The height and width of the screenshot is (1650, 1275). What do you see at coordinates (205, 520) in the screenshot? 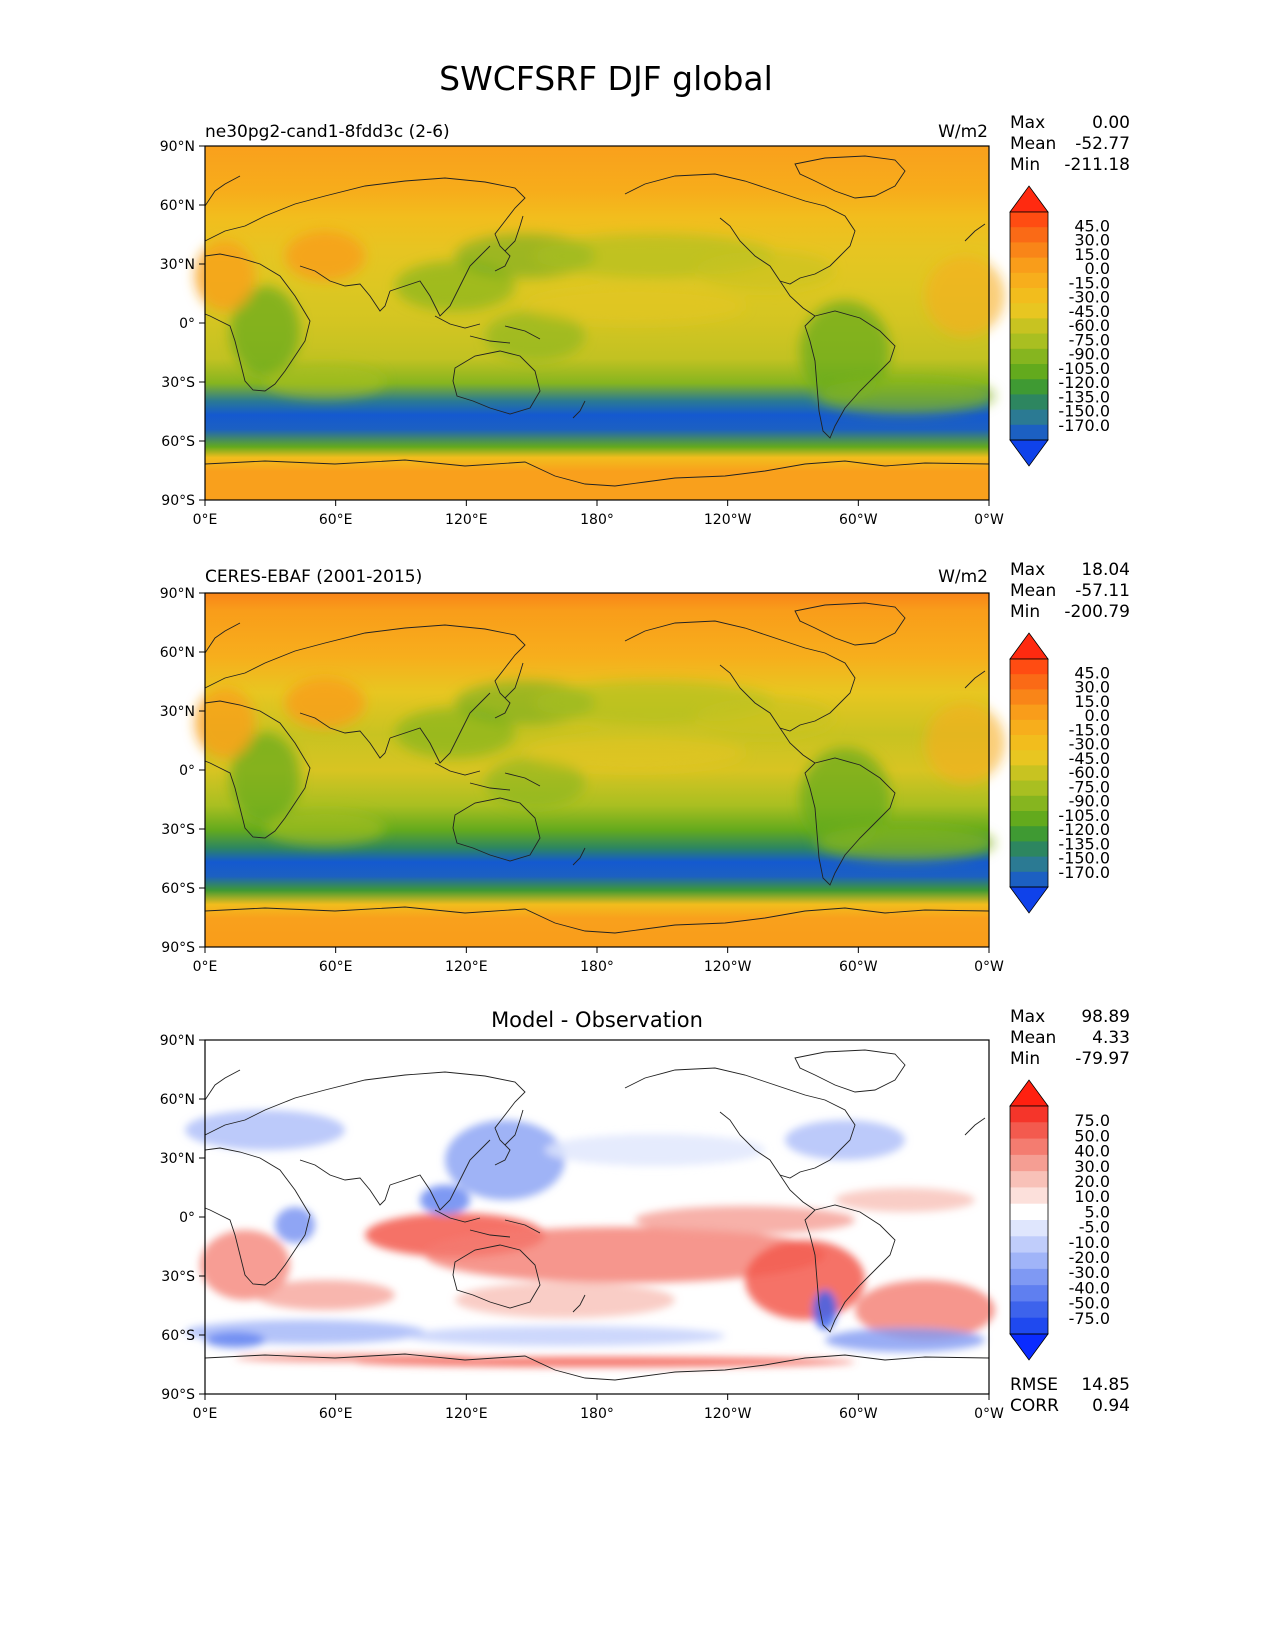
I see `lon-tick-label: 0°E` at bounding box center [205, 520].